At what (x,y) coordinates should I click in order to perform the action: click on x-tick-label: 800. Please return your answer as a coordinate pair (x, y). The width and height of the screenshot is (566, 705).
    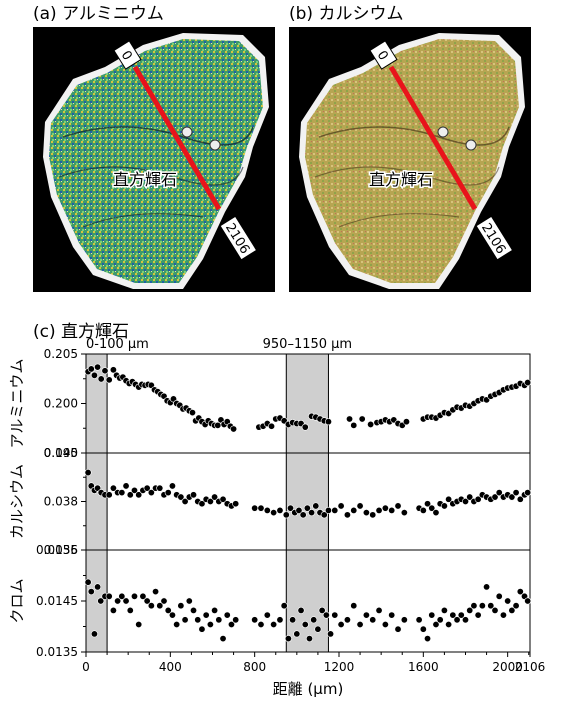
    Looking at the image, I should click on (254, 667).